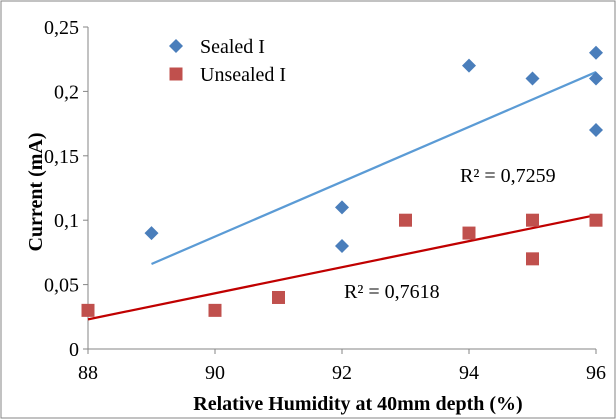 Image resolution: width=616 pixels, height=419 pixels. I want to click on x-tick-label: 94, so click(469, 373).